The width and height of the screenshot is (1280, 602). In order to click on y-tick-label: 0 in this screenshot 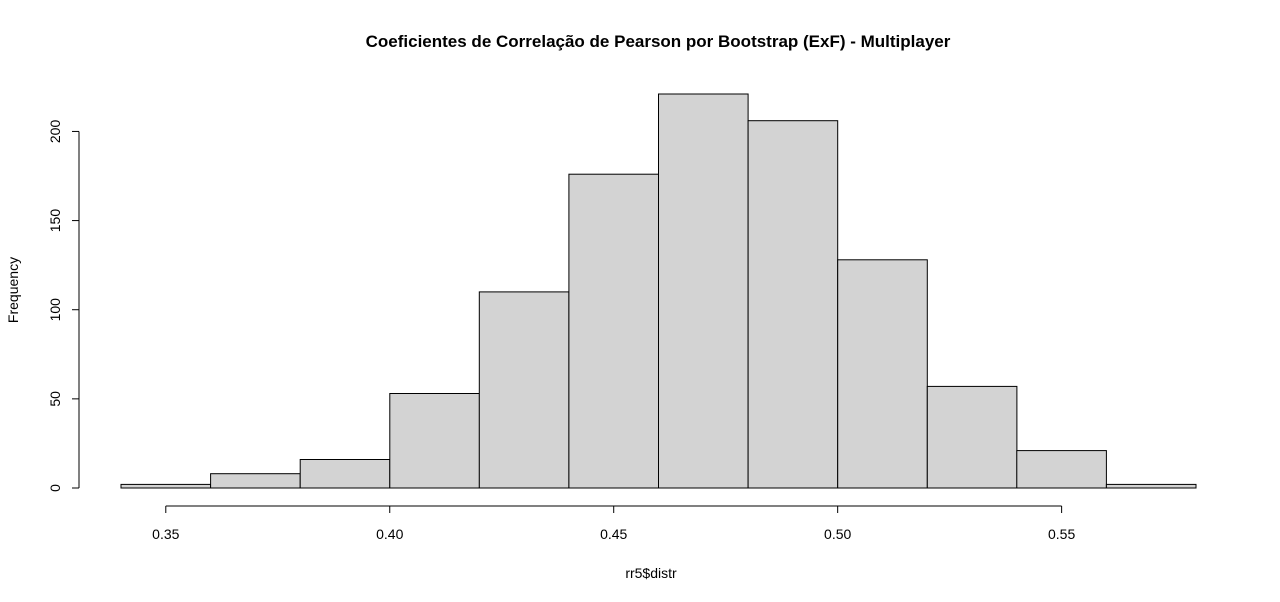, I will do `click(55, 488)`.